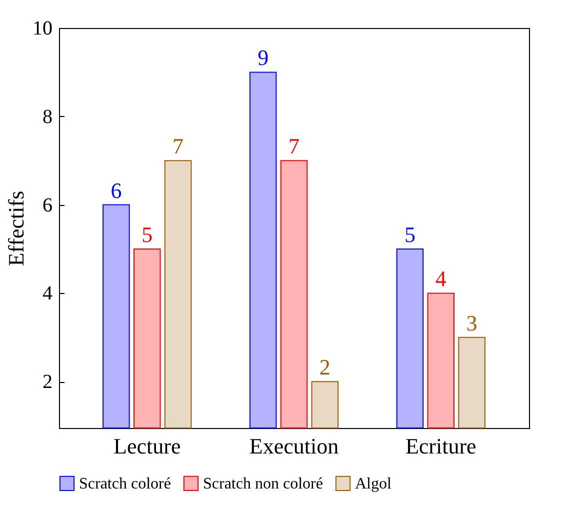 Image resolution: width=569 pixels, height=513 pixels. I want to click on y-tick-label: 10, so click(42, 29).